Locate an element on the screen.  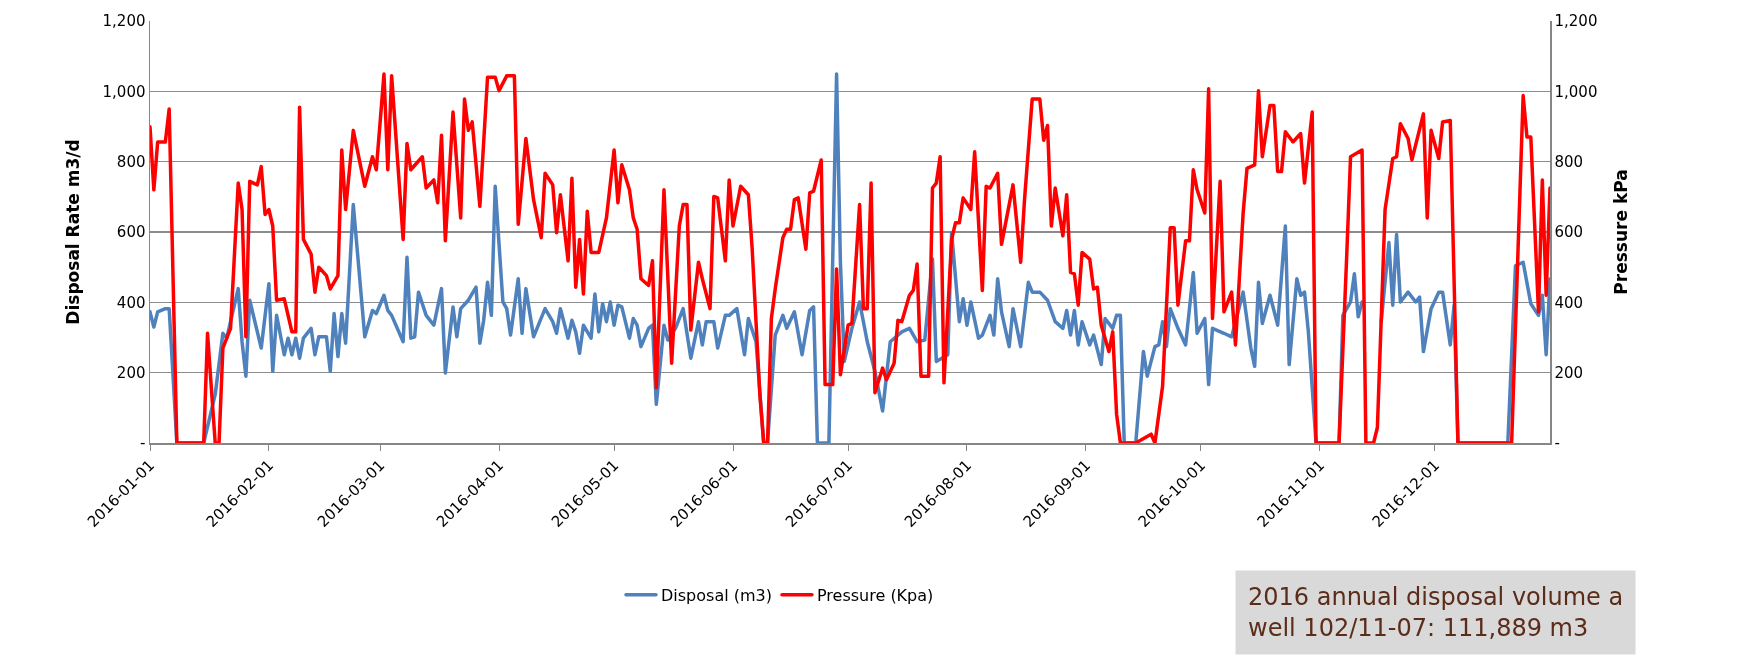
y-tick-label: 400 is located at coordinates (131, 302).